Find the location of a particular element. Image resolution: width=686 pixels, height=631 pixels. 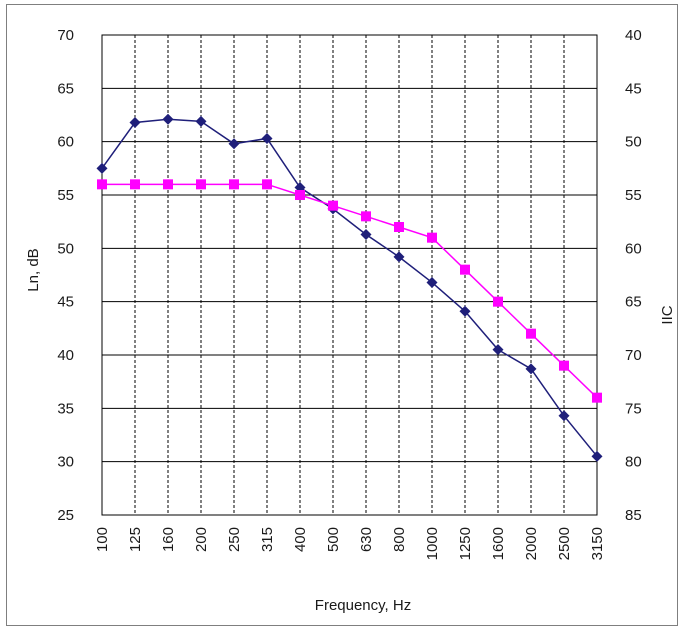

left-tick-label: 50 is located at coordinates (65, 248).